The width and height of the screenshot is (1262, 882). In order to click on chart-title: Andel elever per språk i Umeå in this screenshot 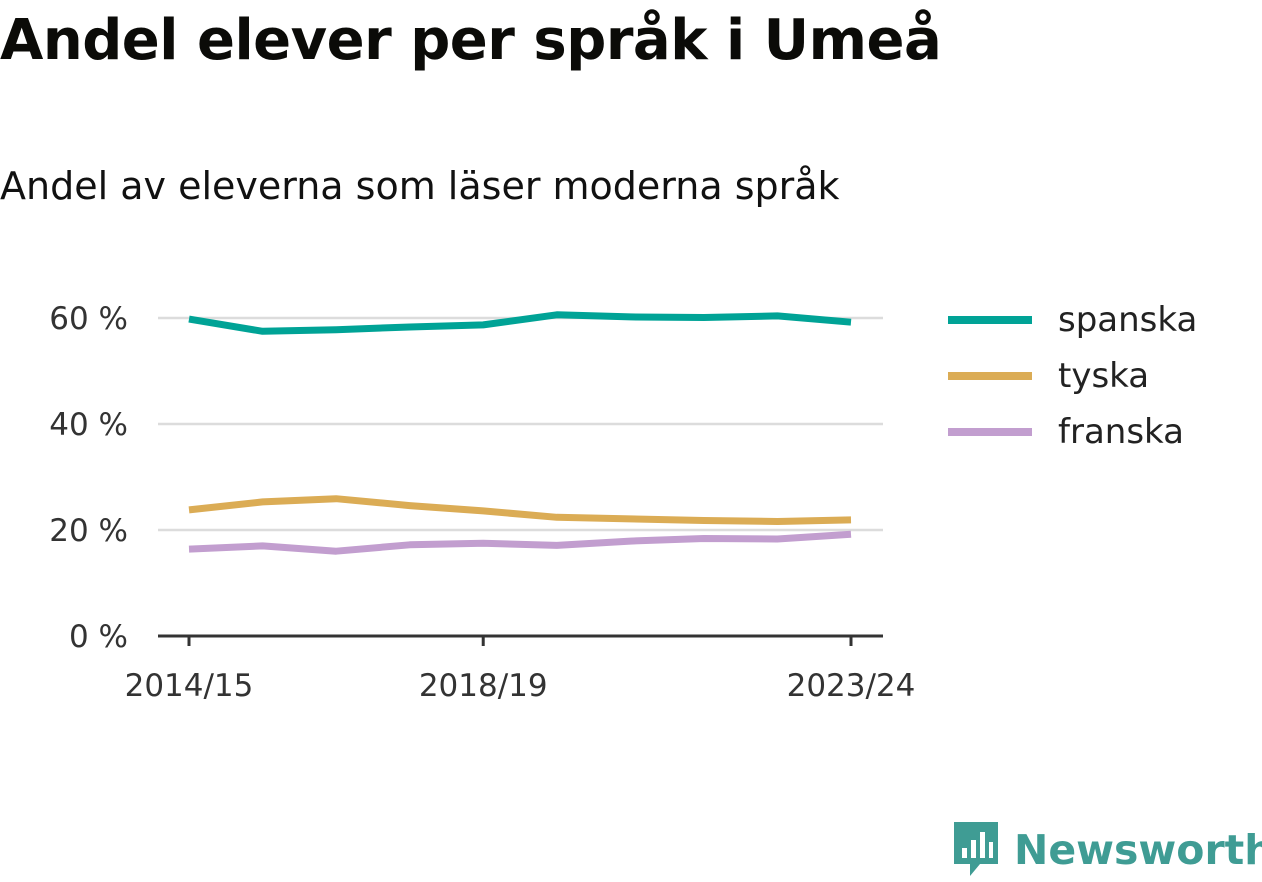, I will do `click(471, 40)`.